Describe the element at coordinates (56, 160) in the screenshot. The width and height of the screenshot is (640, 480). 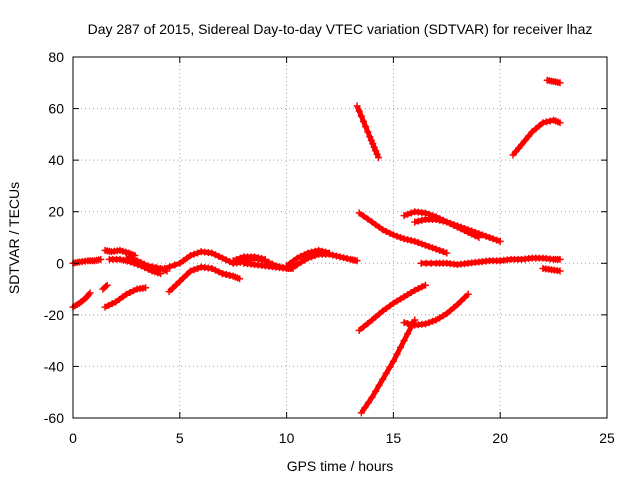
I see `y-tick-label: 40` at that location.